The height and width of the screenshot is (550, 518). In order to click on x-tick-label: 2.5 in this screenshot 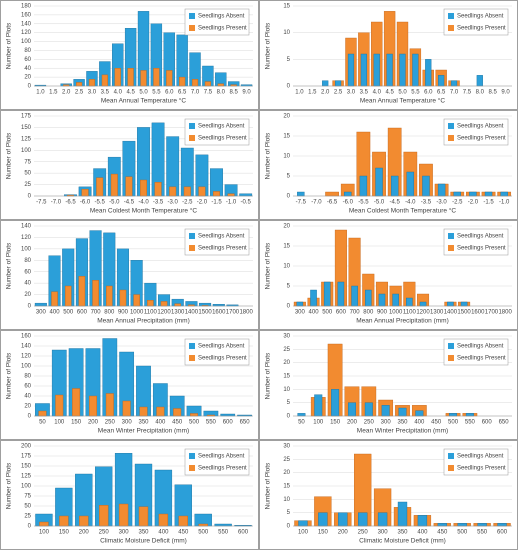, I will do `click(79, 93)`.